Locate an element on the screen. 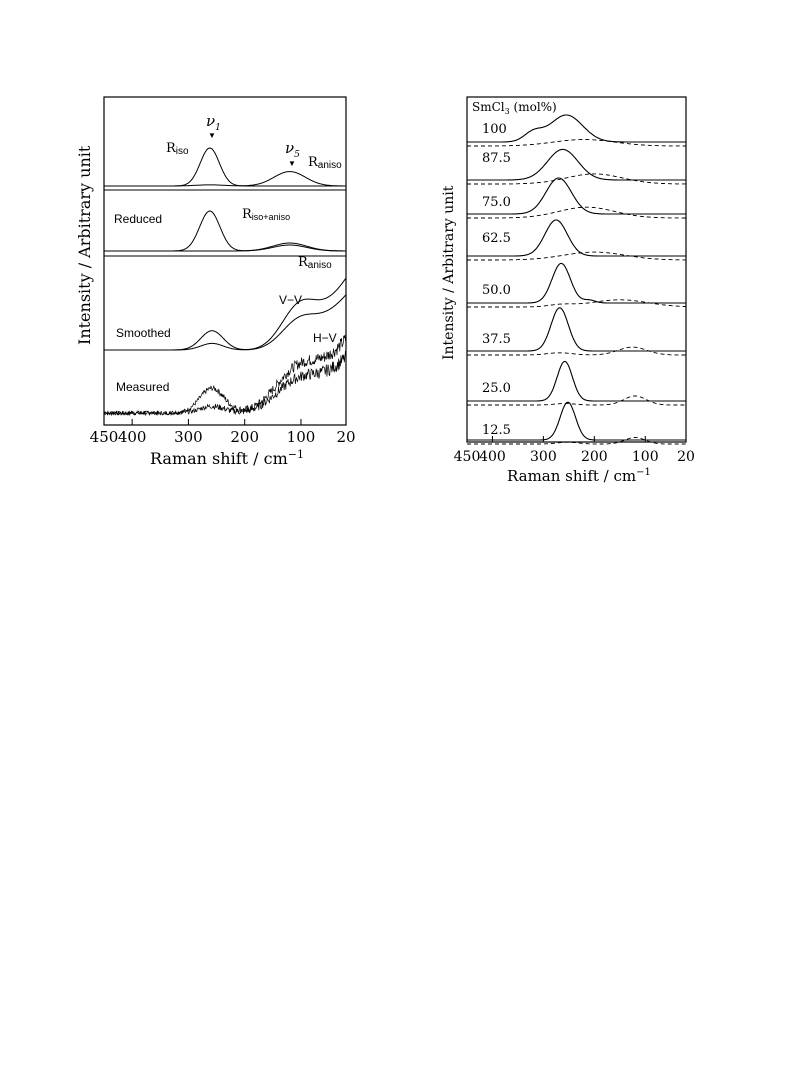 This screenshot has width=800, height=1067. left-tick-label-3: 200 is located at coordinates (244, 437).